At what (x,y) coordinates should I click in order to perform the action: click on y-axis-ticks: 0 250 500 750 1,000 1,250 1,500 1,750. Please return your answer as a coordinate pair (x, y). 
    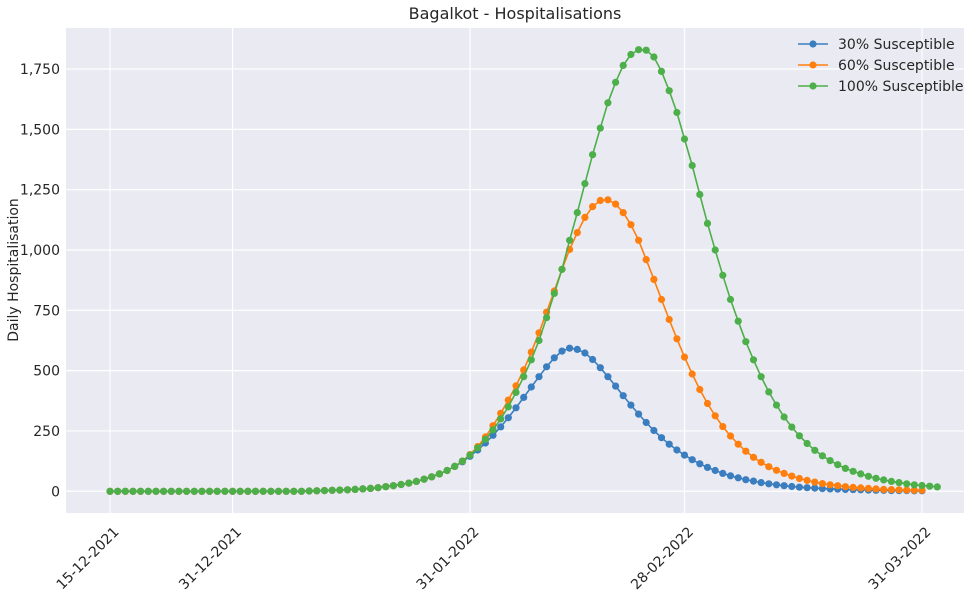
    Looking at the image, I should click on (40, 281).